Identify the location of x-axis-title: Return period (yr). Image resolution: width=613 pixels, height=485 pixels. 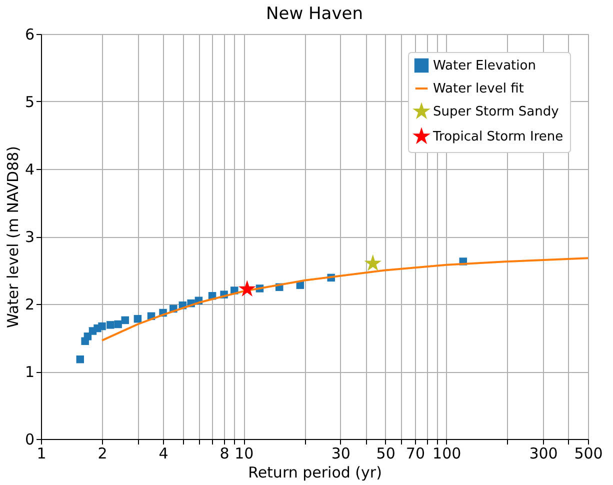
(315, 473).